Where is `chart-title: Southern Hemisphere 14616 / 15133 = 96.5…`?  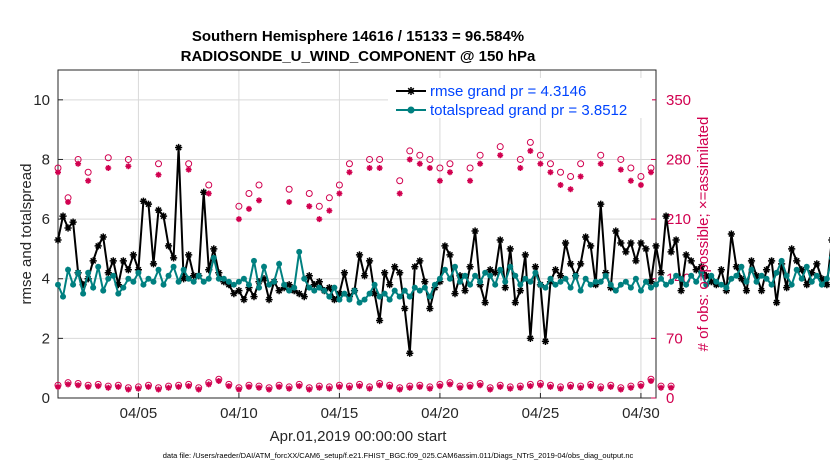 chart-title: Southern Hemisphere 14616 / 15133 = 96.5… is located at coordinates (358, 36).